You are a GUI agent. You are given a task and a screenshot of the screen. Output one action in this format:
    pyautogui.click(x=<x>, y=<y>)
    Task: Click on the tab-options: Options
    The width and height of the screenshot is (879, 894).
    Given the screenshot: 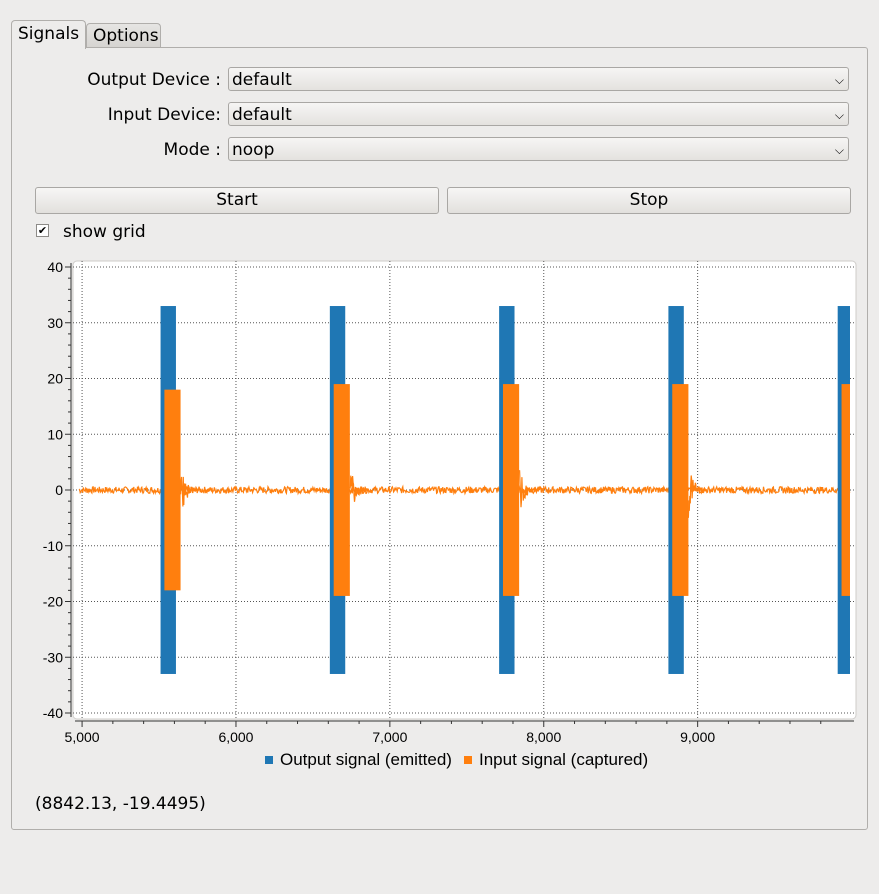 What is the action you would take?
    pyautogui.click(x=123, y=35)
    